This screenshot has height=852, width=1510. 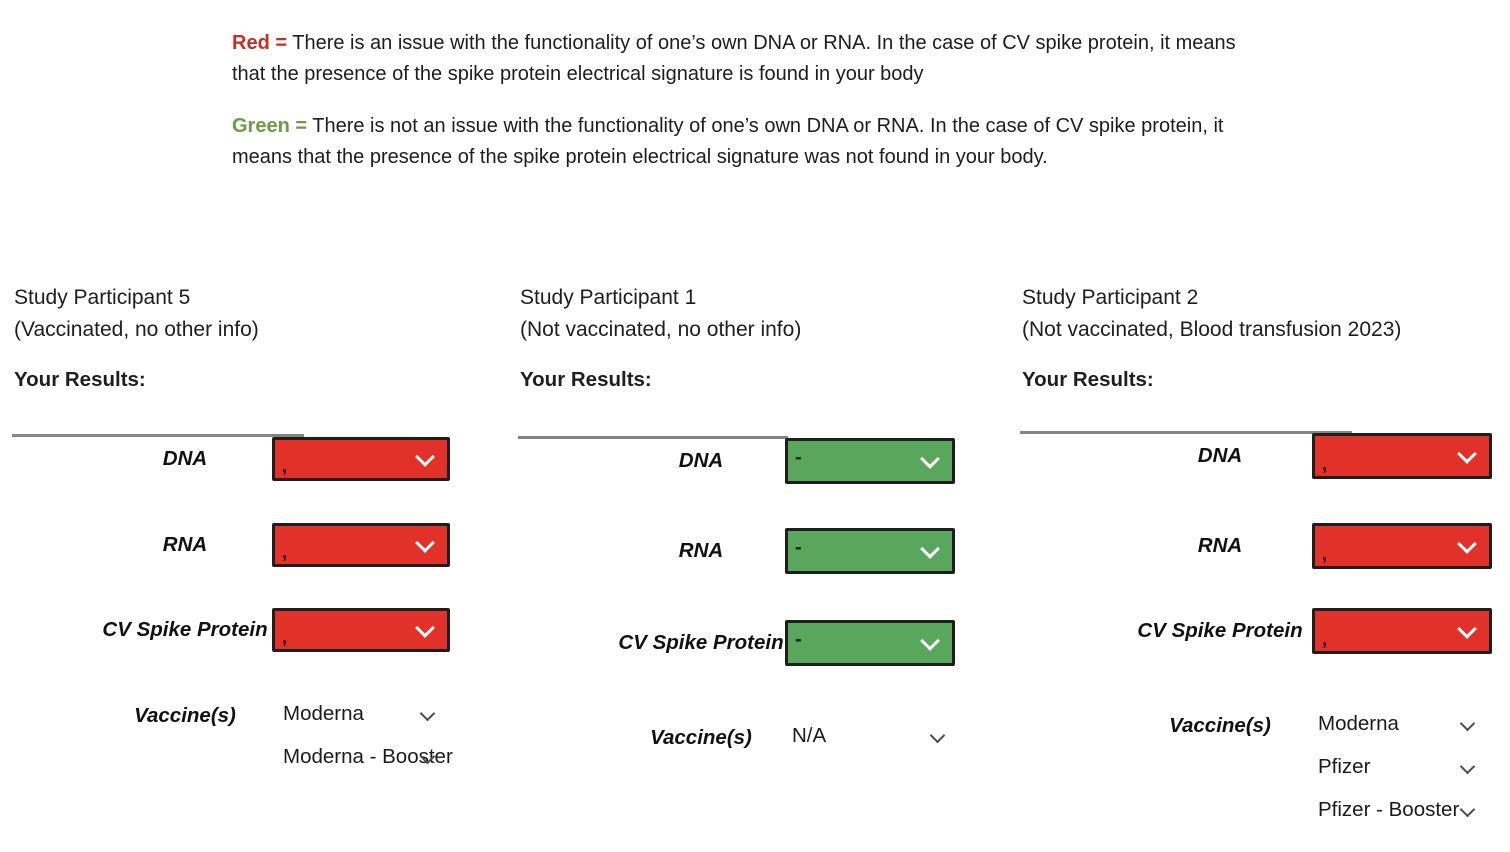 I want to click on result-row-cv-spike: CV Spike Protein -, so click(x=746, y=643).